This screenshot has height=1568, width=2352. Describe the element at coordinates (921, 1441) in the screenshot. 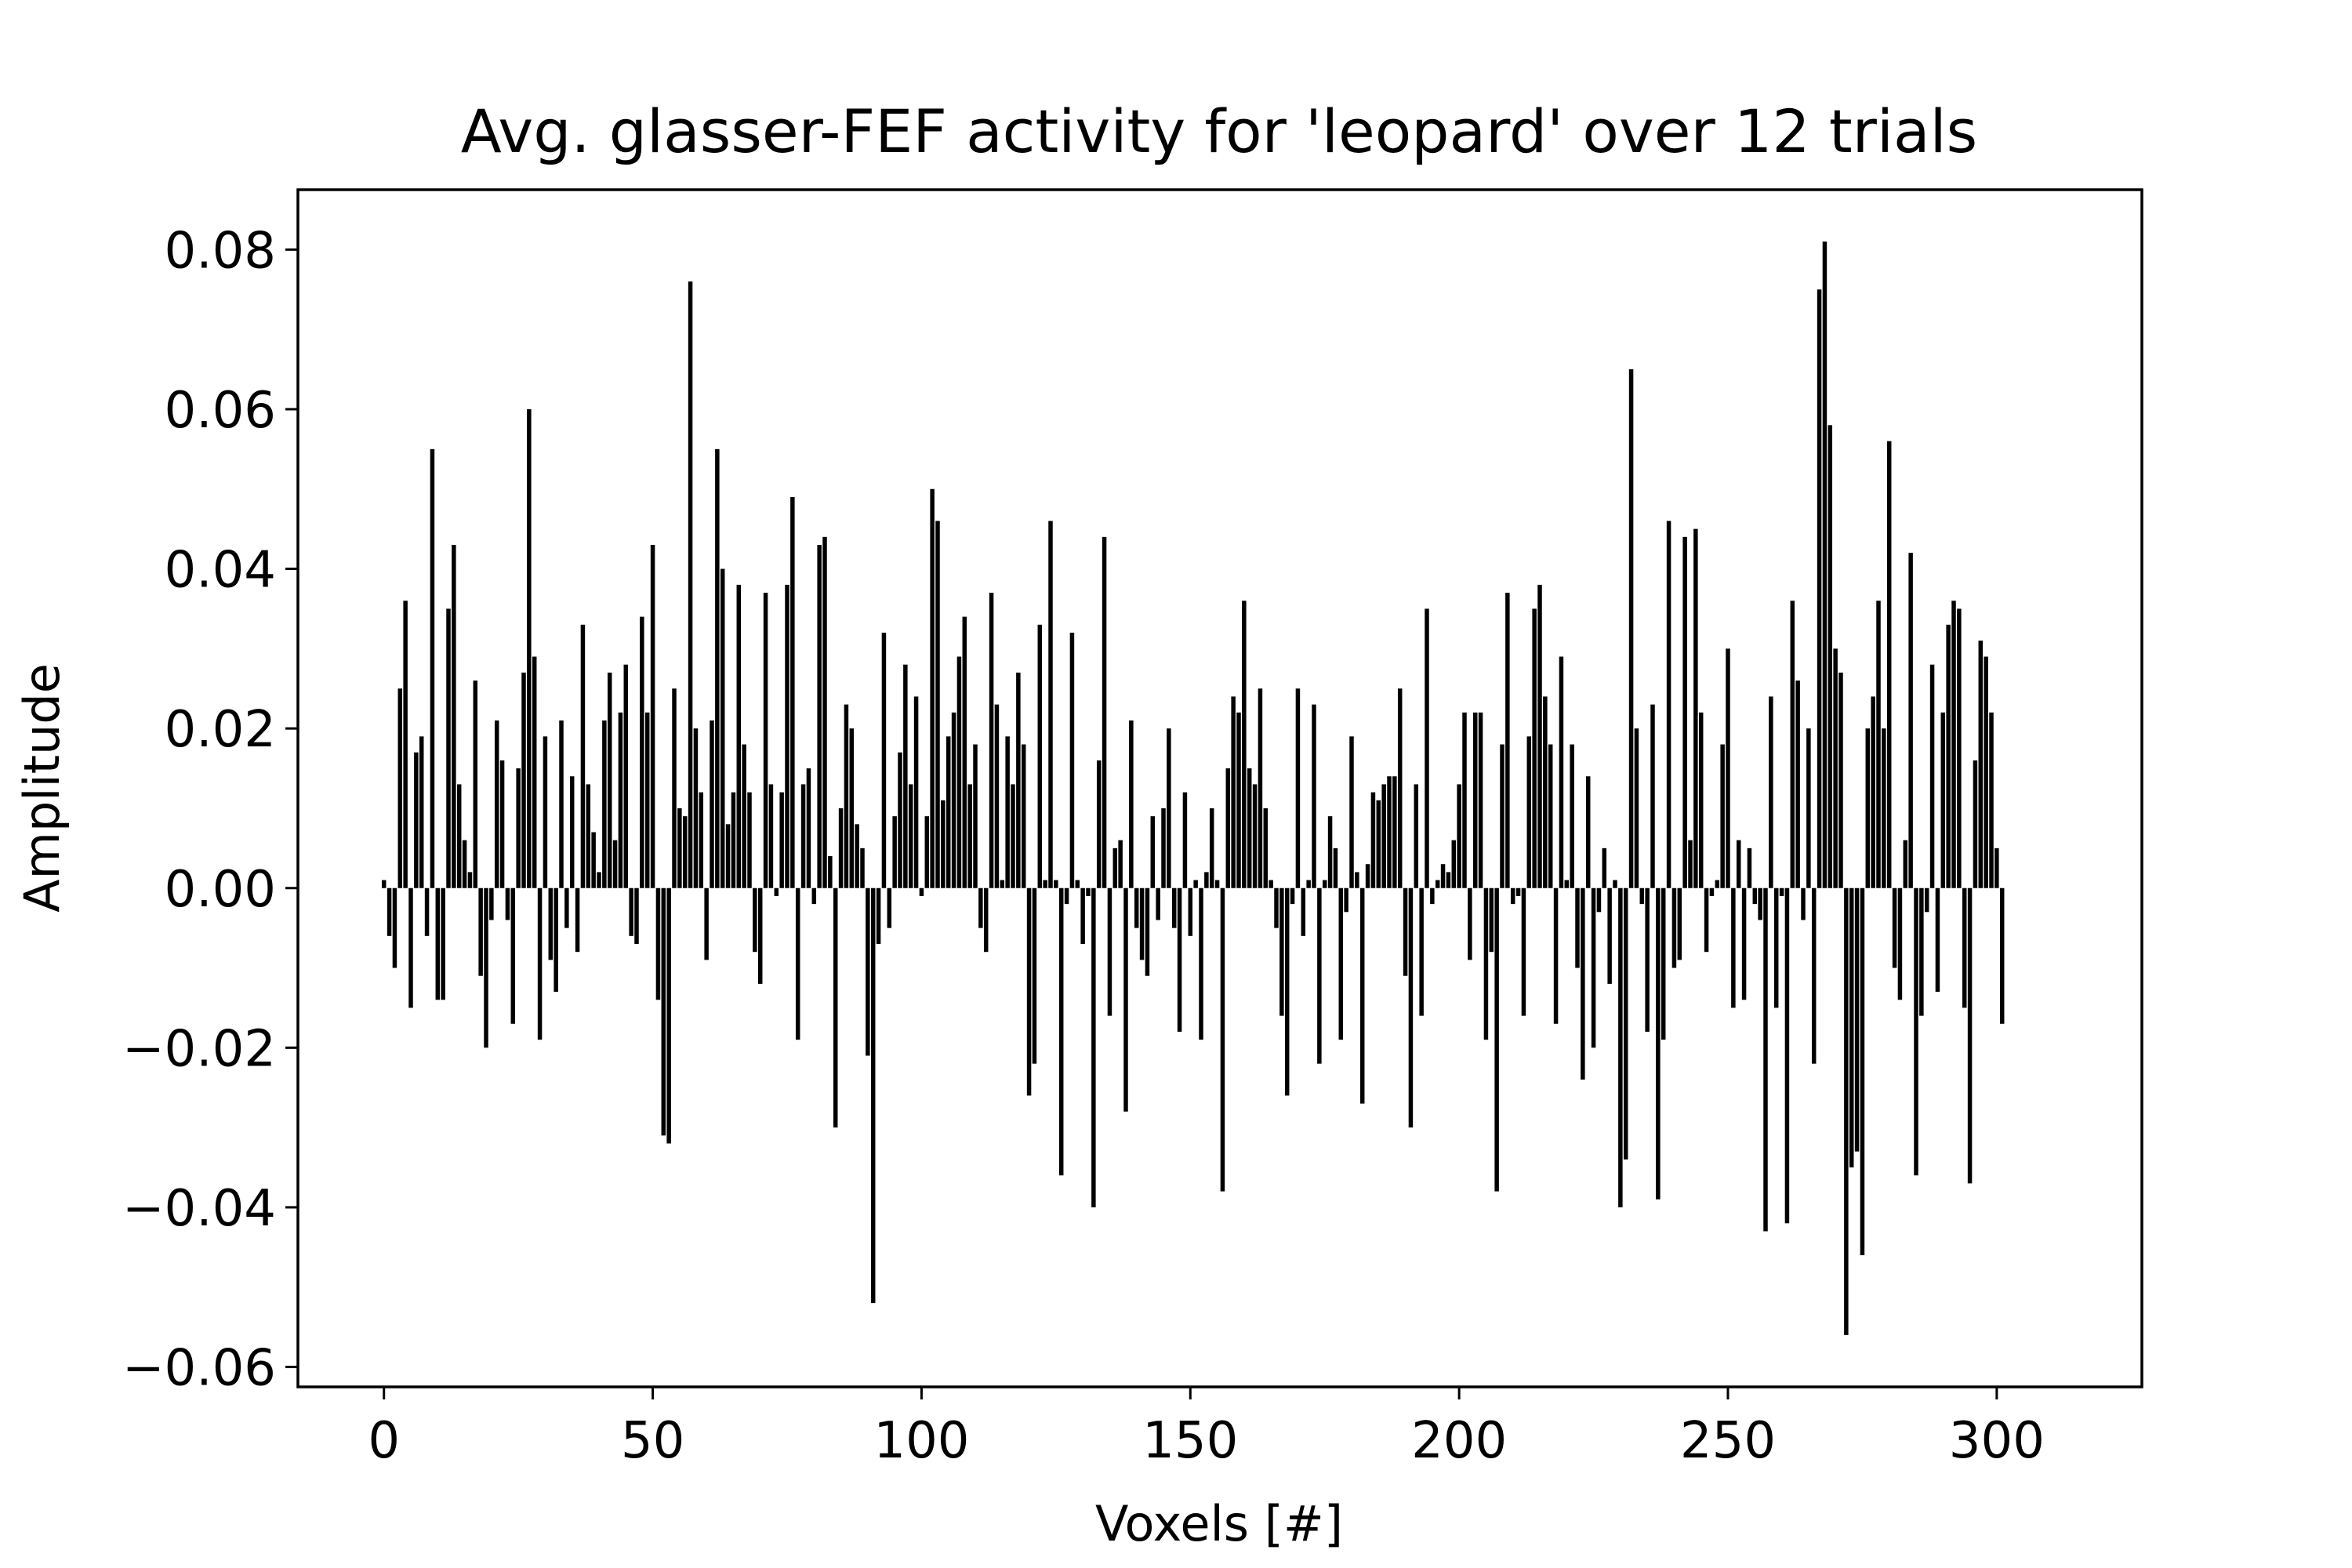

I see `x-tick-label: 100` at that location.